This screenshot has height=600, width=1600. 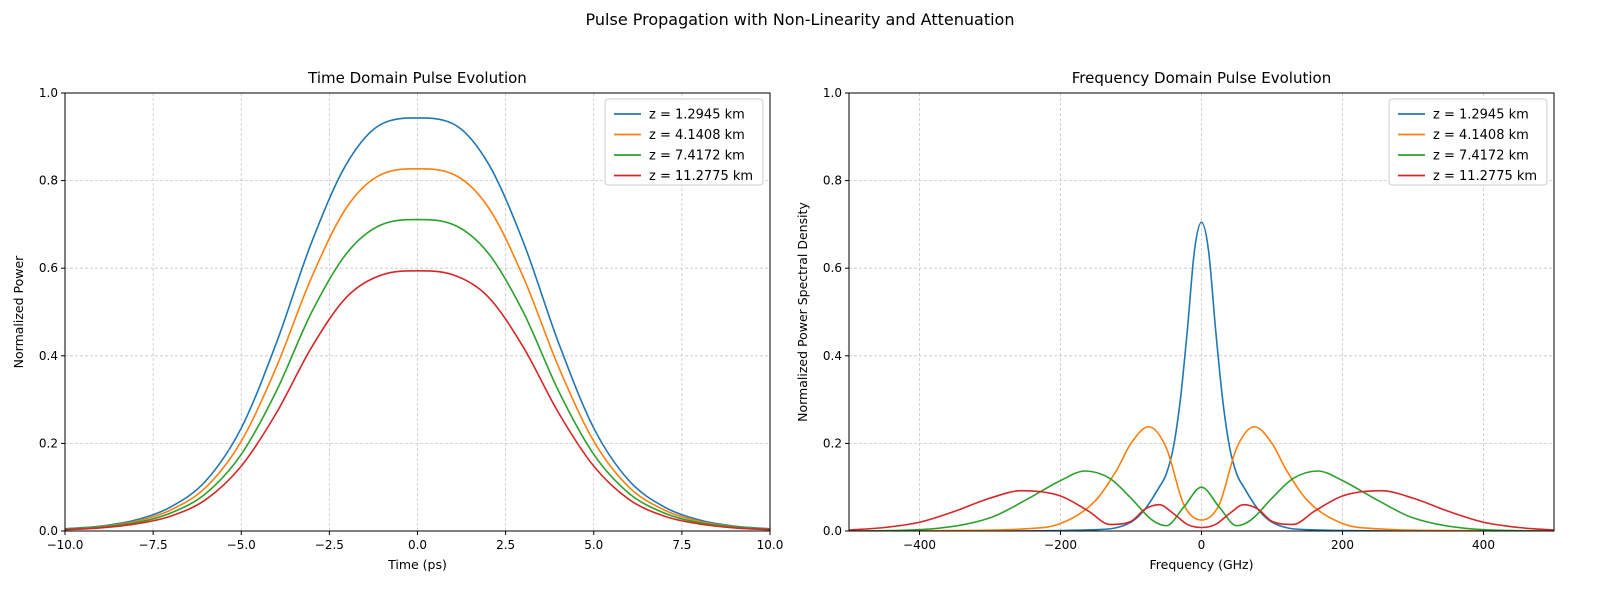 What do you see at coordinates (1342, 545) in the screenshot?
I see `chart2-xtick-label-3: 200` at bounding box center [1342, 545].